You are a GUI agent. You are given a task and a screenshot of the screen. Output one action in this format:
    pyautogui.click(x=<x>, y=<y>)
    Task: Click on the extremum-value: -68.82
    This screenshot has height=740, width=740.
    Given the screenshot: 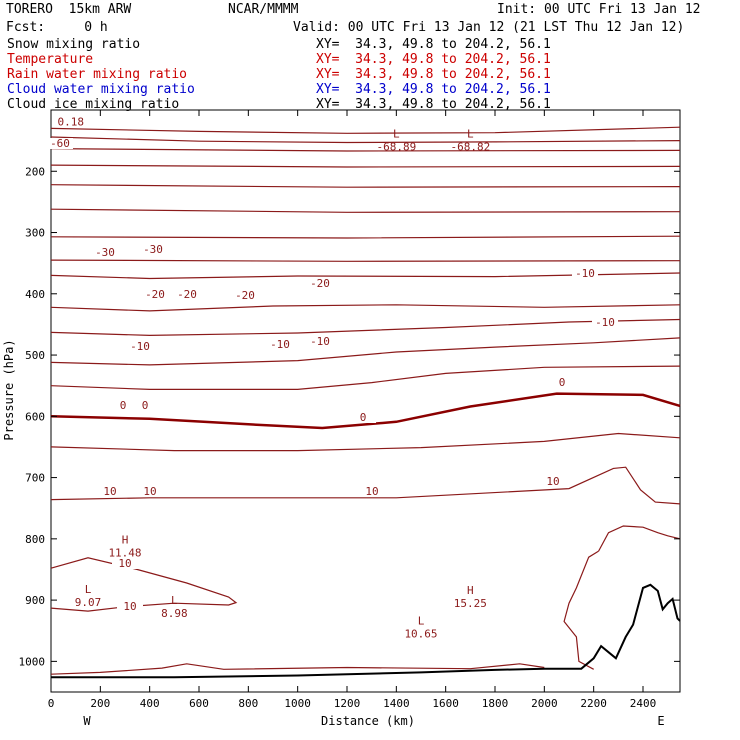 What is the action you would take?
    pyautogui.click(x=470, y=147)
    